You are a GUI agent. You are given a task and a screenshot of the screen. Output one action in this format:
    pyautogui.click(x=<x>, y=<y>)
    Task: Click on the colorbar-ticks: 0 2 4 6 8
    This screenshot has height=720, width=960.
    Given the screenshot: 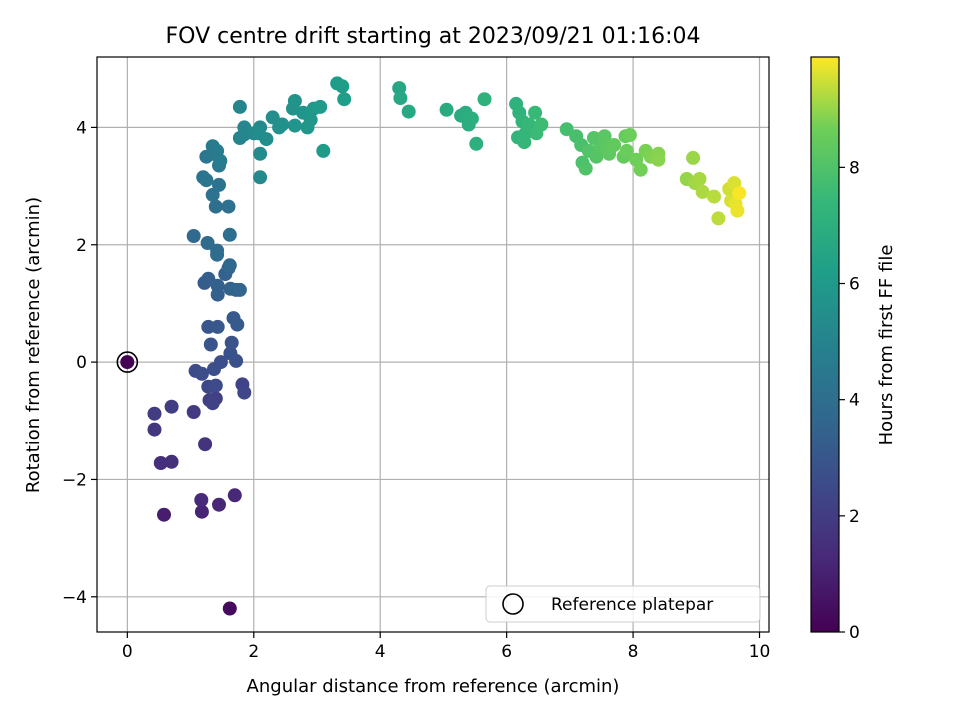 What is the action you would take?
    pyautogui.click(x=849, y=400)
    